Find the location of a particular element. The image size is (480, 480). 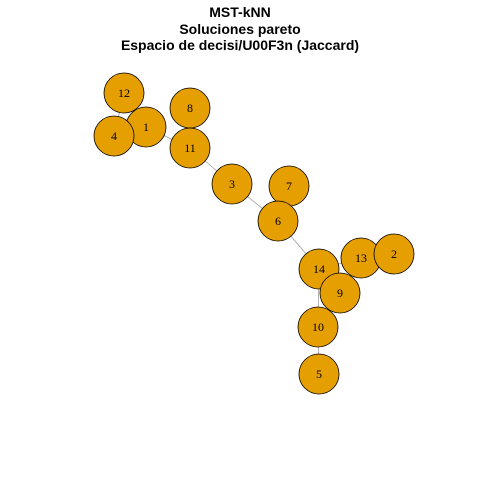

node-label-4: 4 is located at coordinates (114, 136).